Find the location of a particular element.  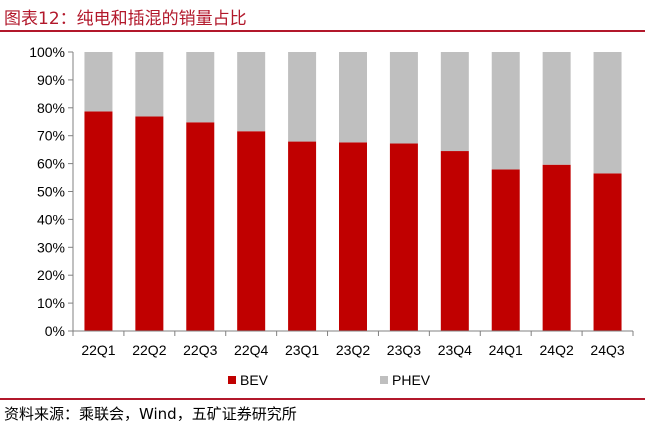

figure-title: 图表12：纯电和插混的销量占比 is located at coordinates (125, 19).